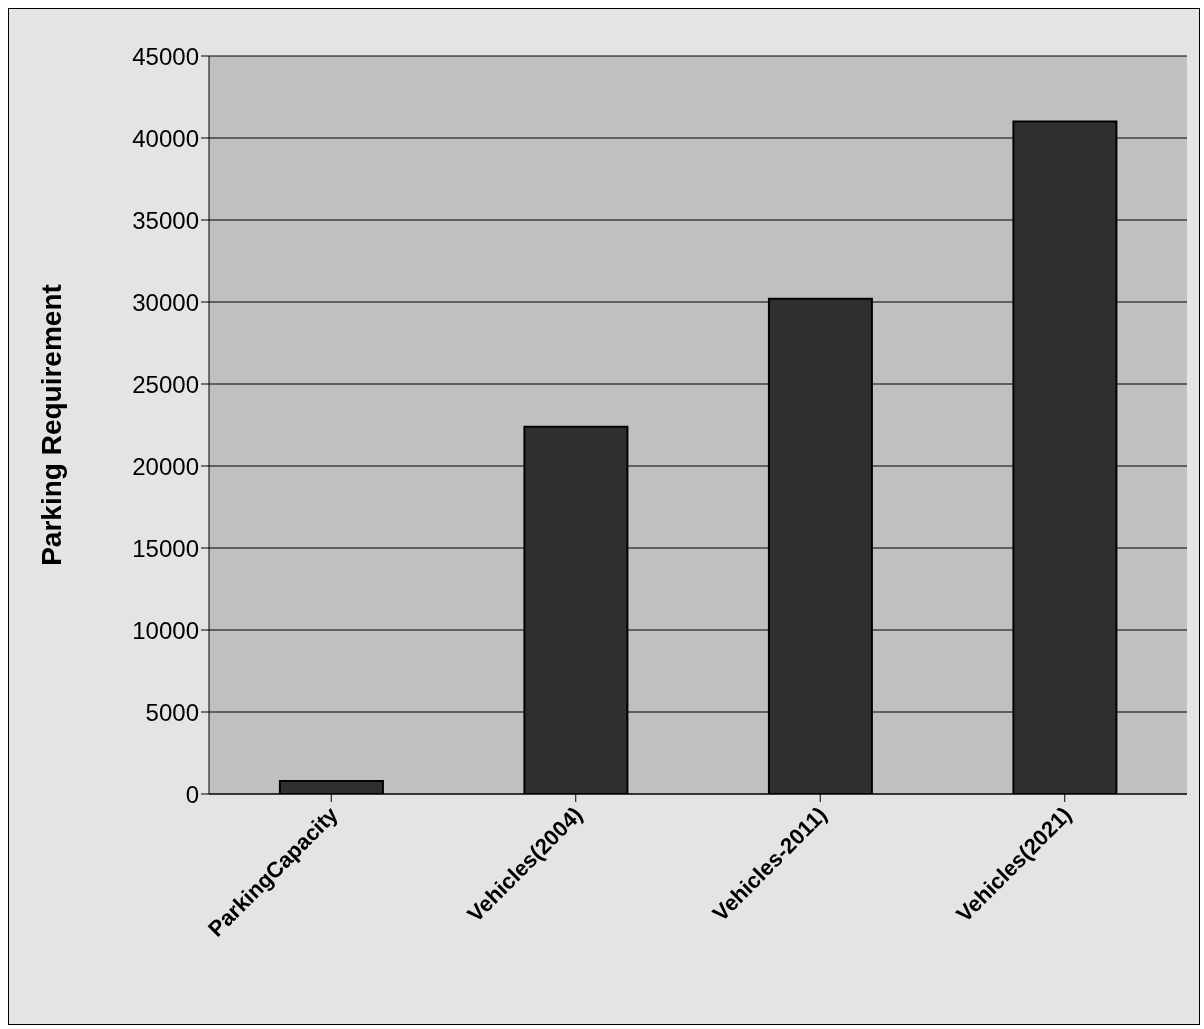 This screenshot has width=1204, height=1029. Describe the element at coordinates (165, 56) in the screenshot. I see `y-tick-label: 45000` at that location.